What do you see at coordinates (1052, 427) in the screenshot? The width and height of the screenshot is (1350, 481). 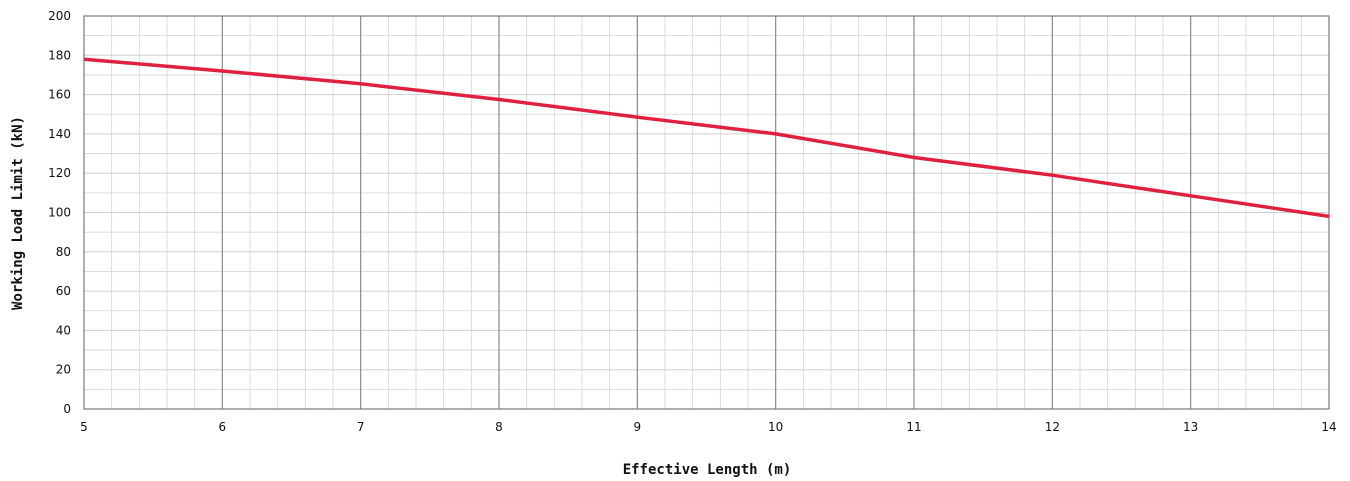 I see `x-tick-label: 12` at bounding box center [1052, 427].